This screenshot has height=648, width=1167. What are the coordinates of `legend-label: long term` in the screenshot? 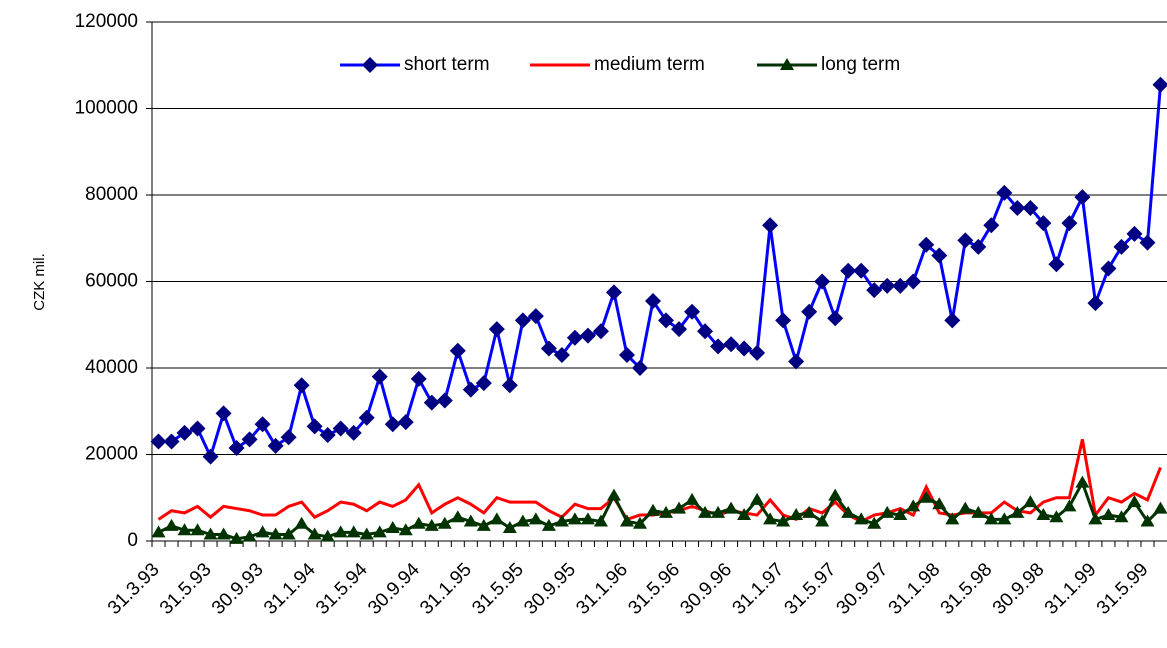 It's located at (860, 64).